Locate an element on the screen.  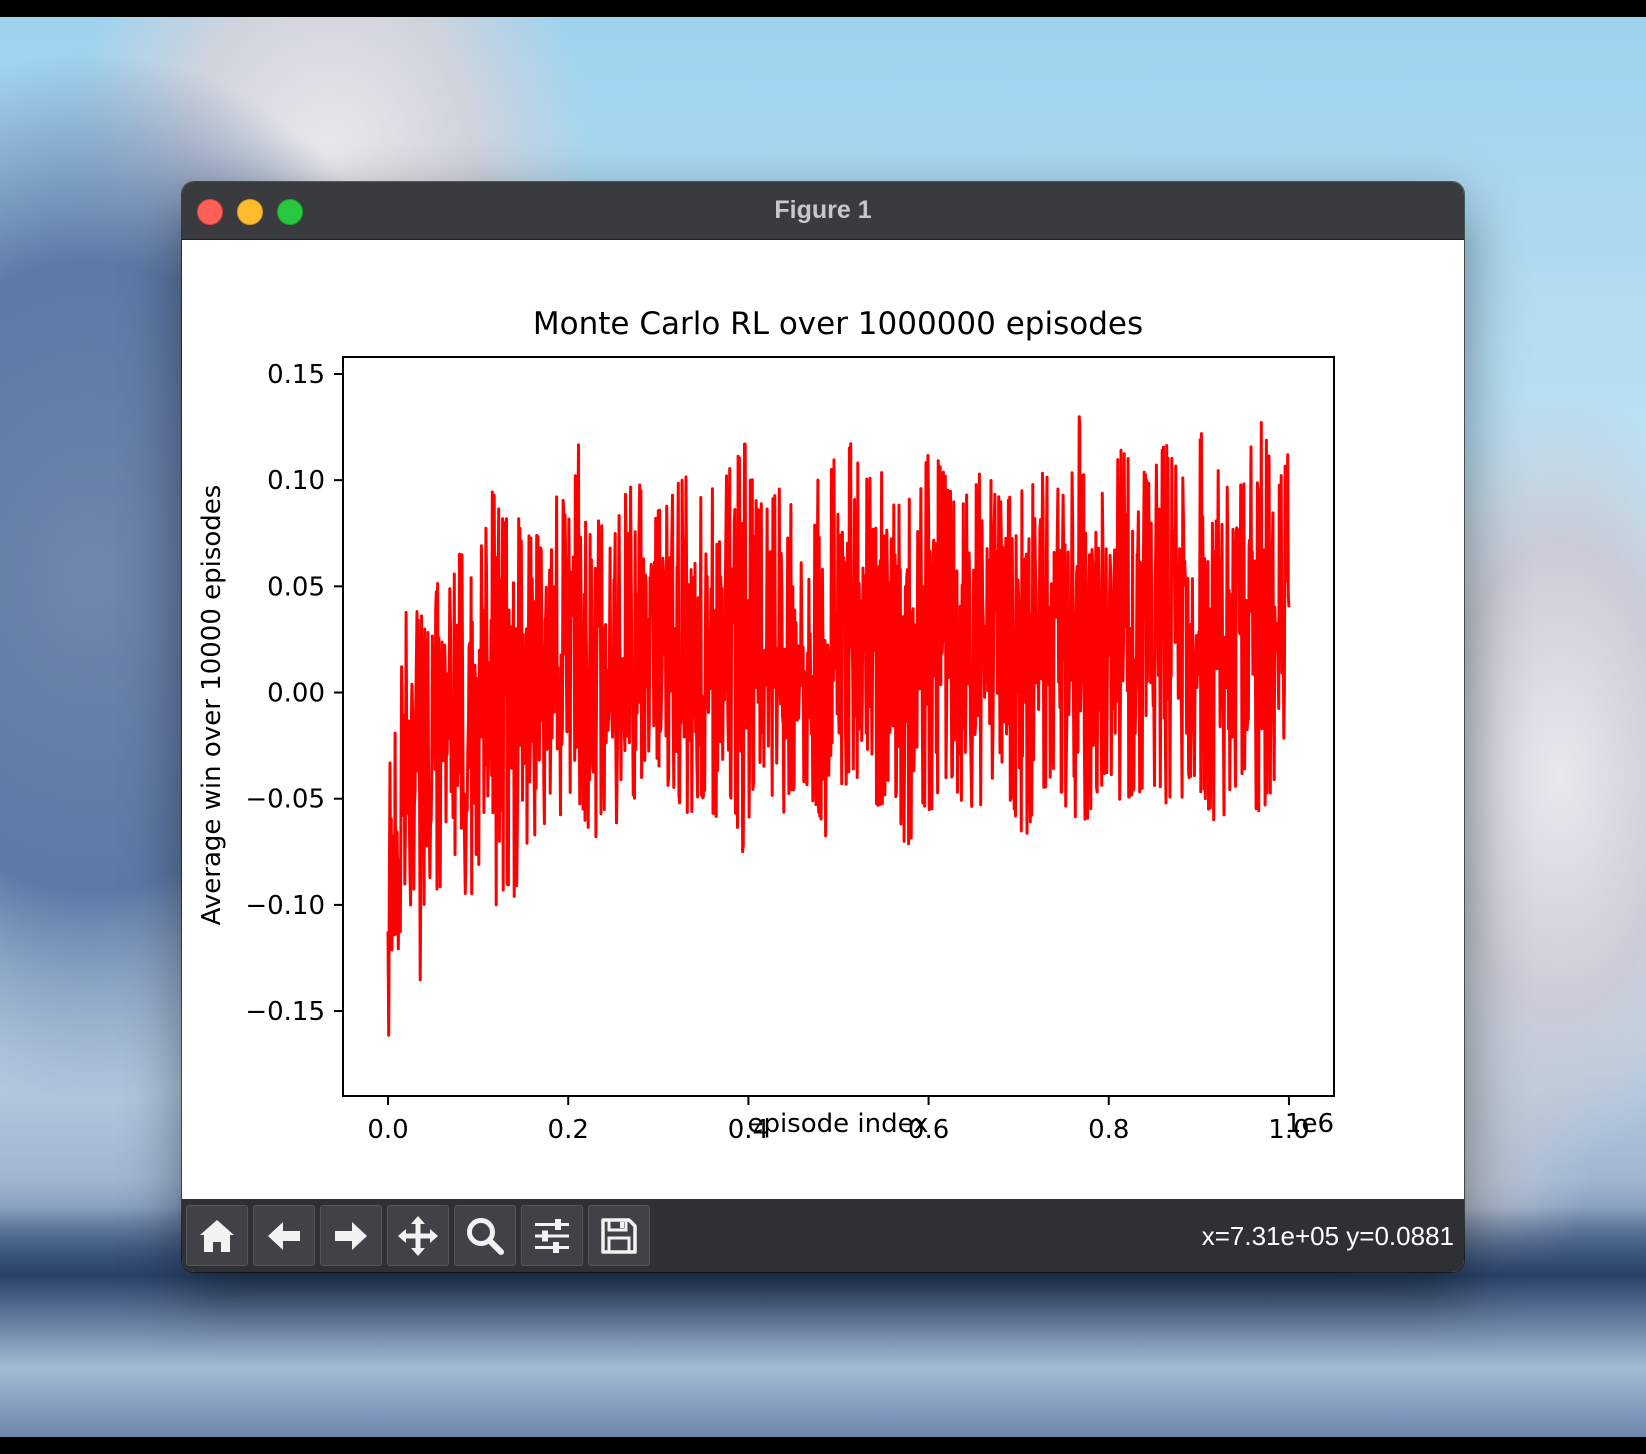
navigation-toolbar: x=7.31e+05 y=0.0881 is located at coordinates (823, 1235).